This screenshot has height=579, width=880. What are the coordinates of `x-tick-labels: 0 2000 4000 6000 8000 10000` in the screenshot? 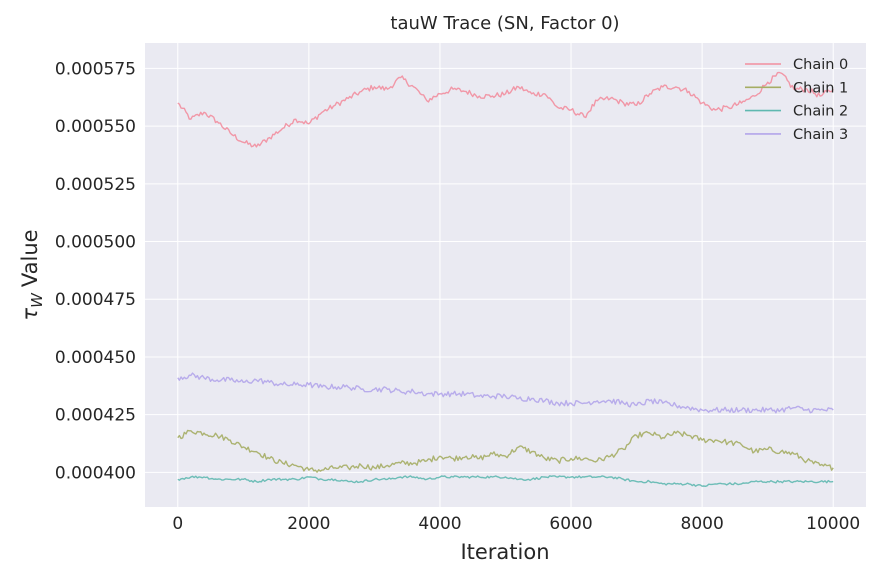 It's located at (516, 524).